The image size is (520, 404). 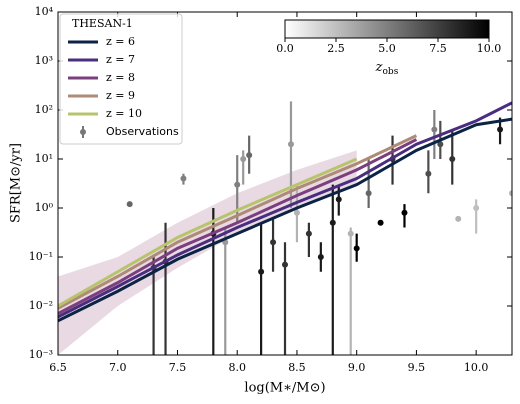 I want to click on x-tick-label: 9.0, so click(x=357, y=367).